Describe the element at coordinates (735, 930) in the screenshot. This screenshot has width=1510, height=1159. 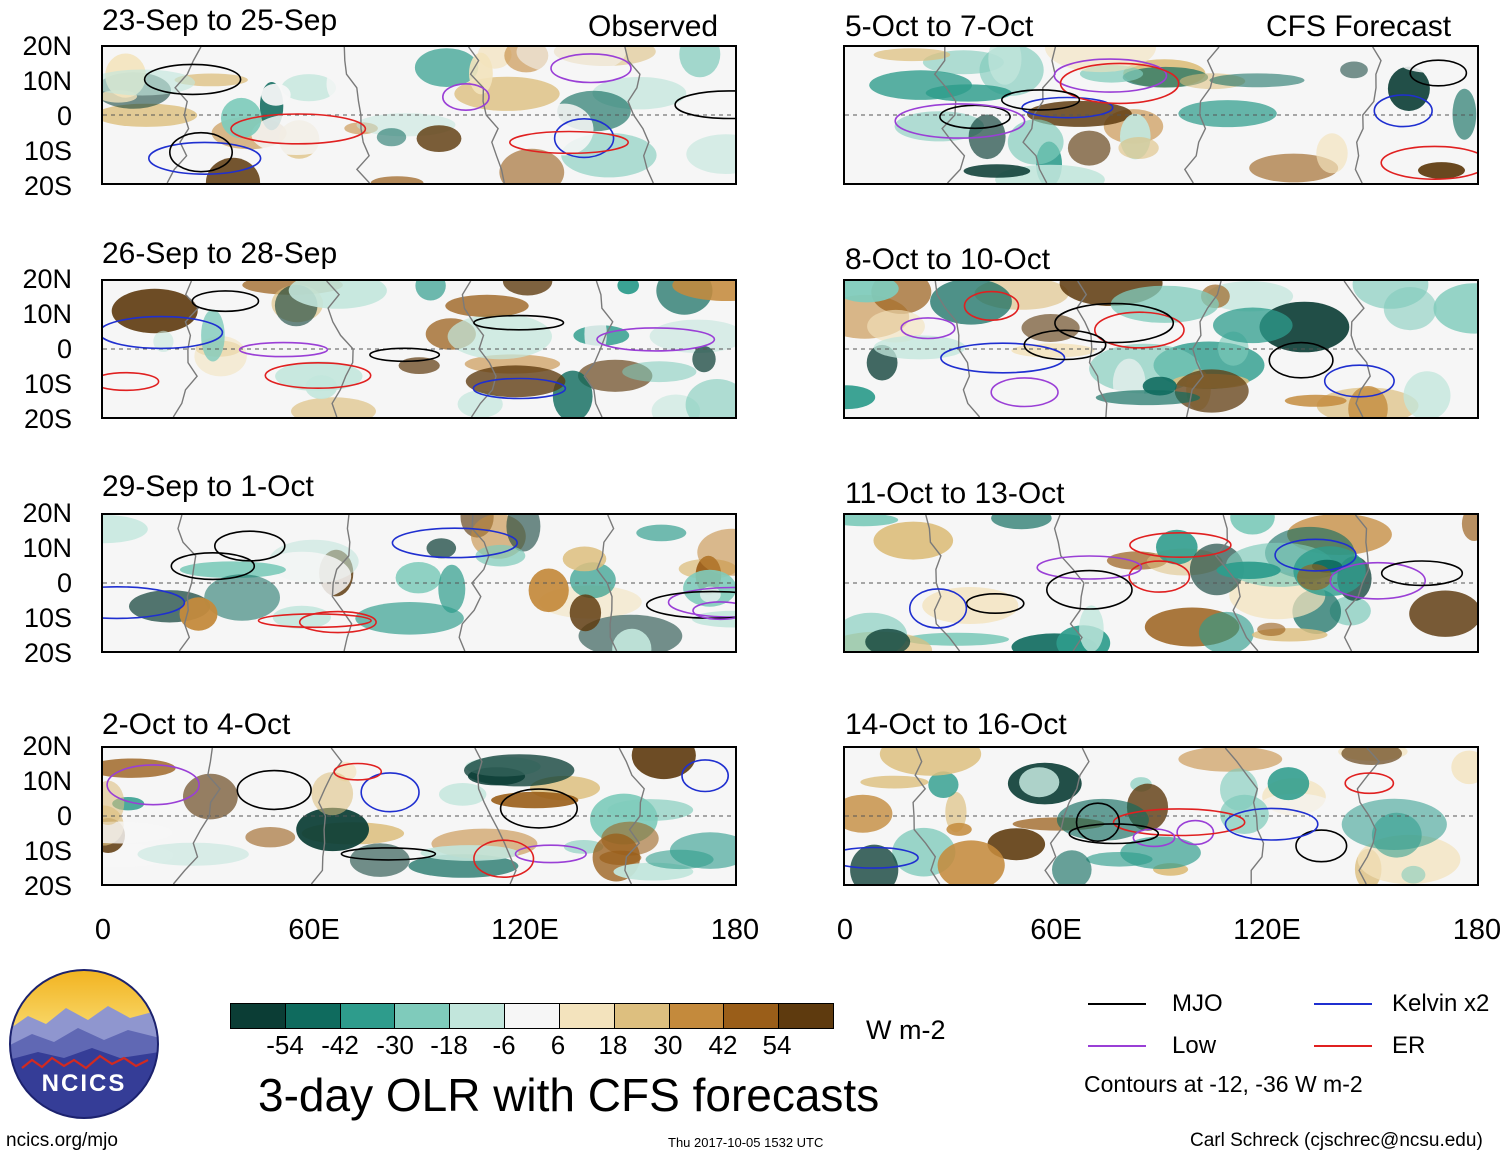
I see `lon-label-left: 180` at that location.